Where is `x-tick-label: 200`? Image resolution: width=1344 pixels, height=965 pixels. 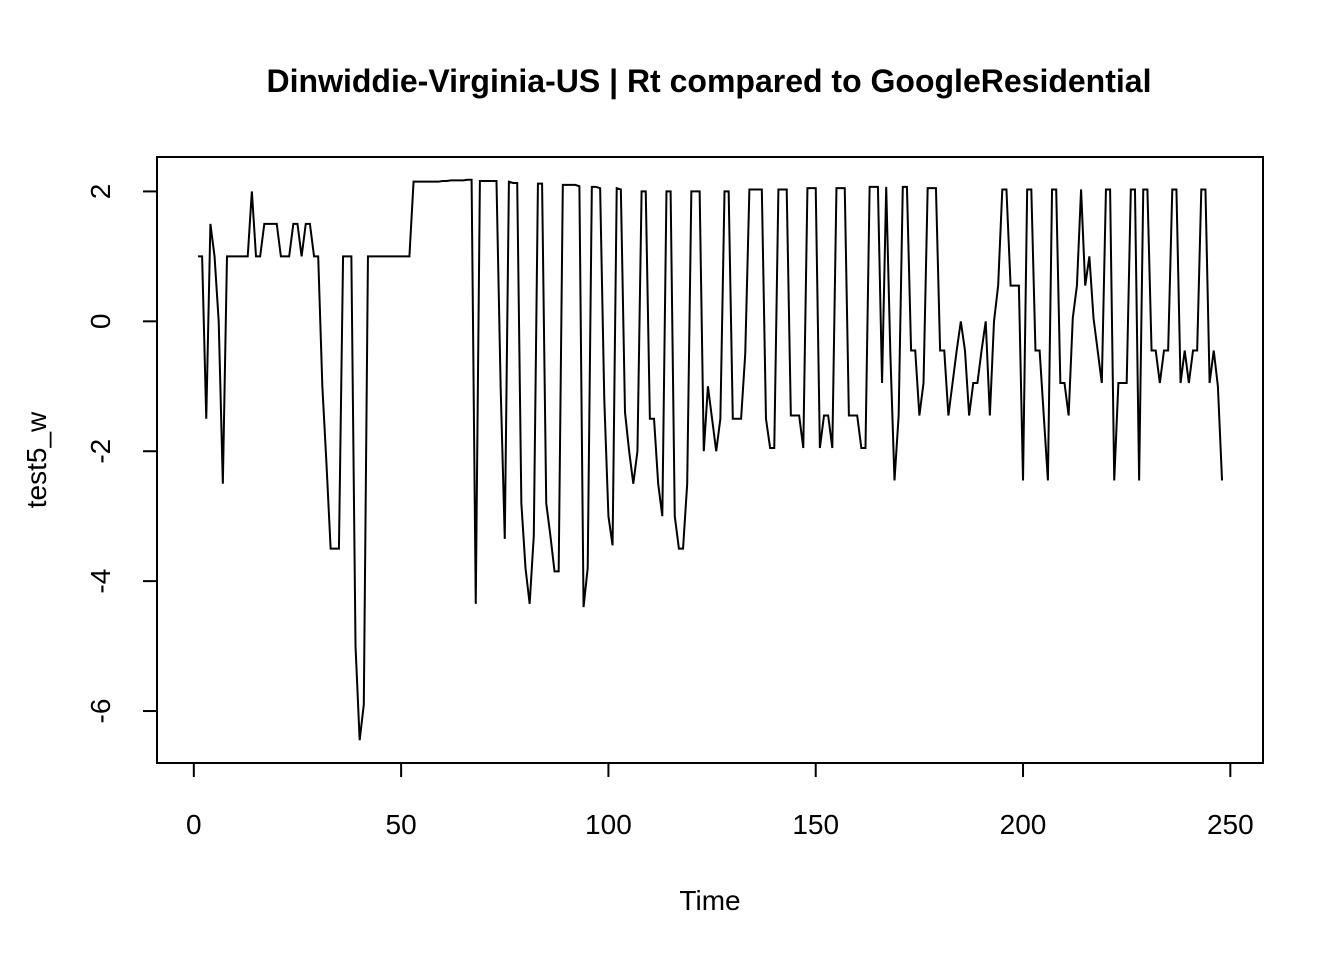 x-tick-label: 200 is located at coordinates (1023, 824).